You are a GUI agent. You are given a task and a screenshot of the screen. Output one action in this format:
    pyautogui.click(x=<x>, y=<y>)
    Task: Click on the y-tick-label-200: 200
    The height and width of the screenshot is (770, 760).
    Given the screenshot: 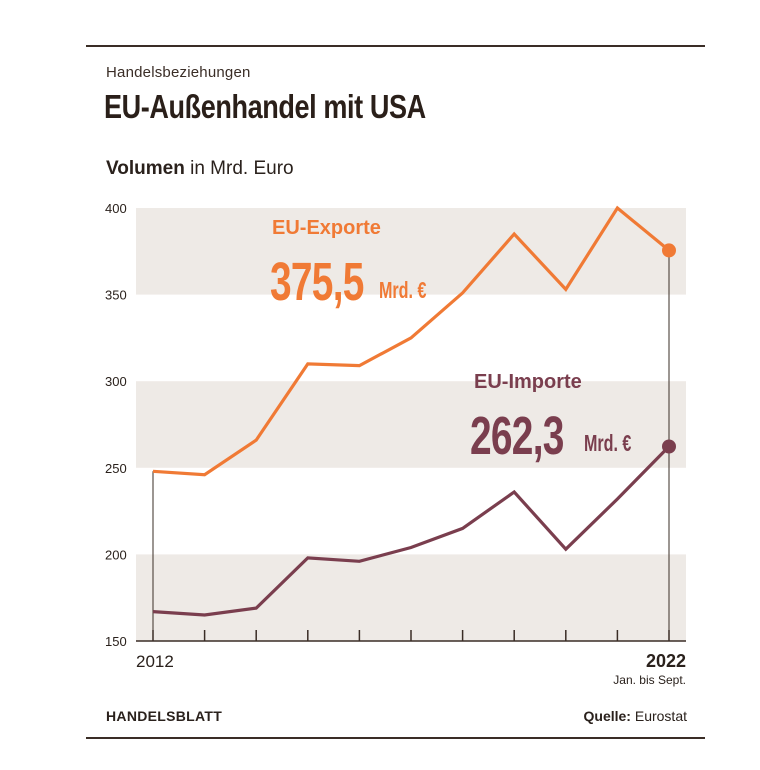 What is the action you would take?
    pyautogui.click(x=116, y=554)
    